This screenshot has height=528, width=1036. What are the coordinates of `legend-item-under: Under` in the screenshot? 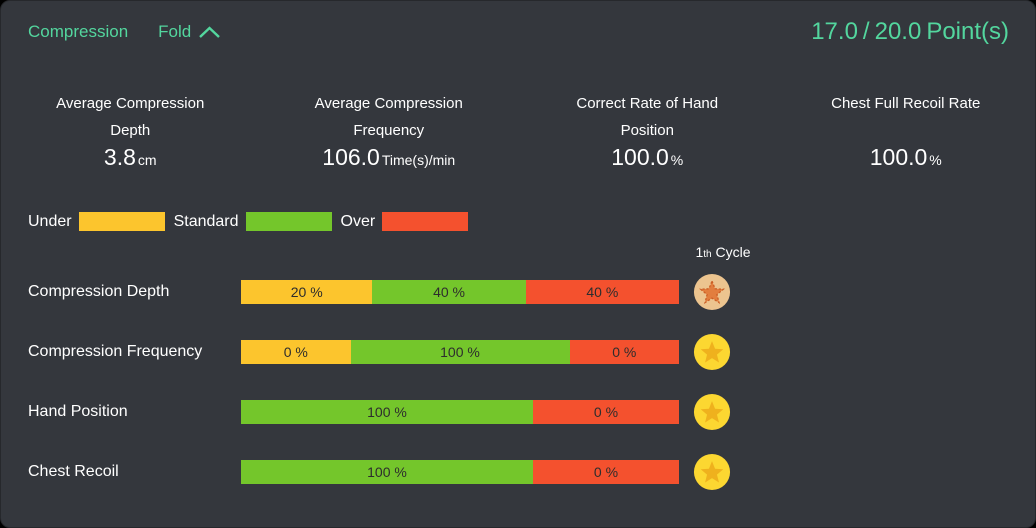 It's located at (101, 221).